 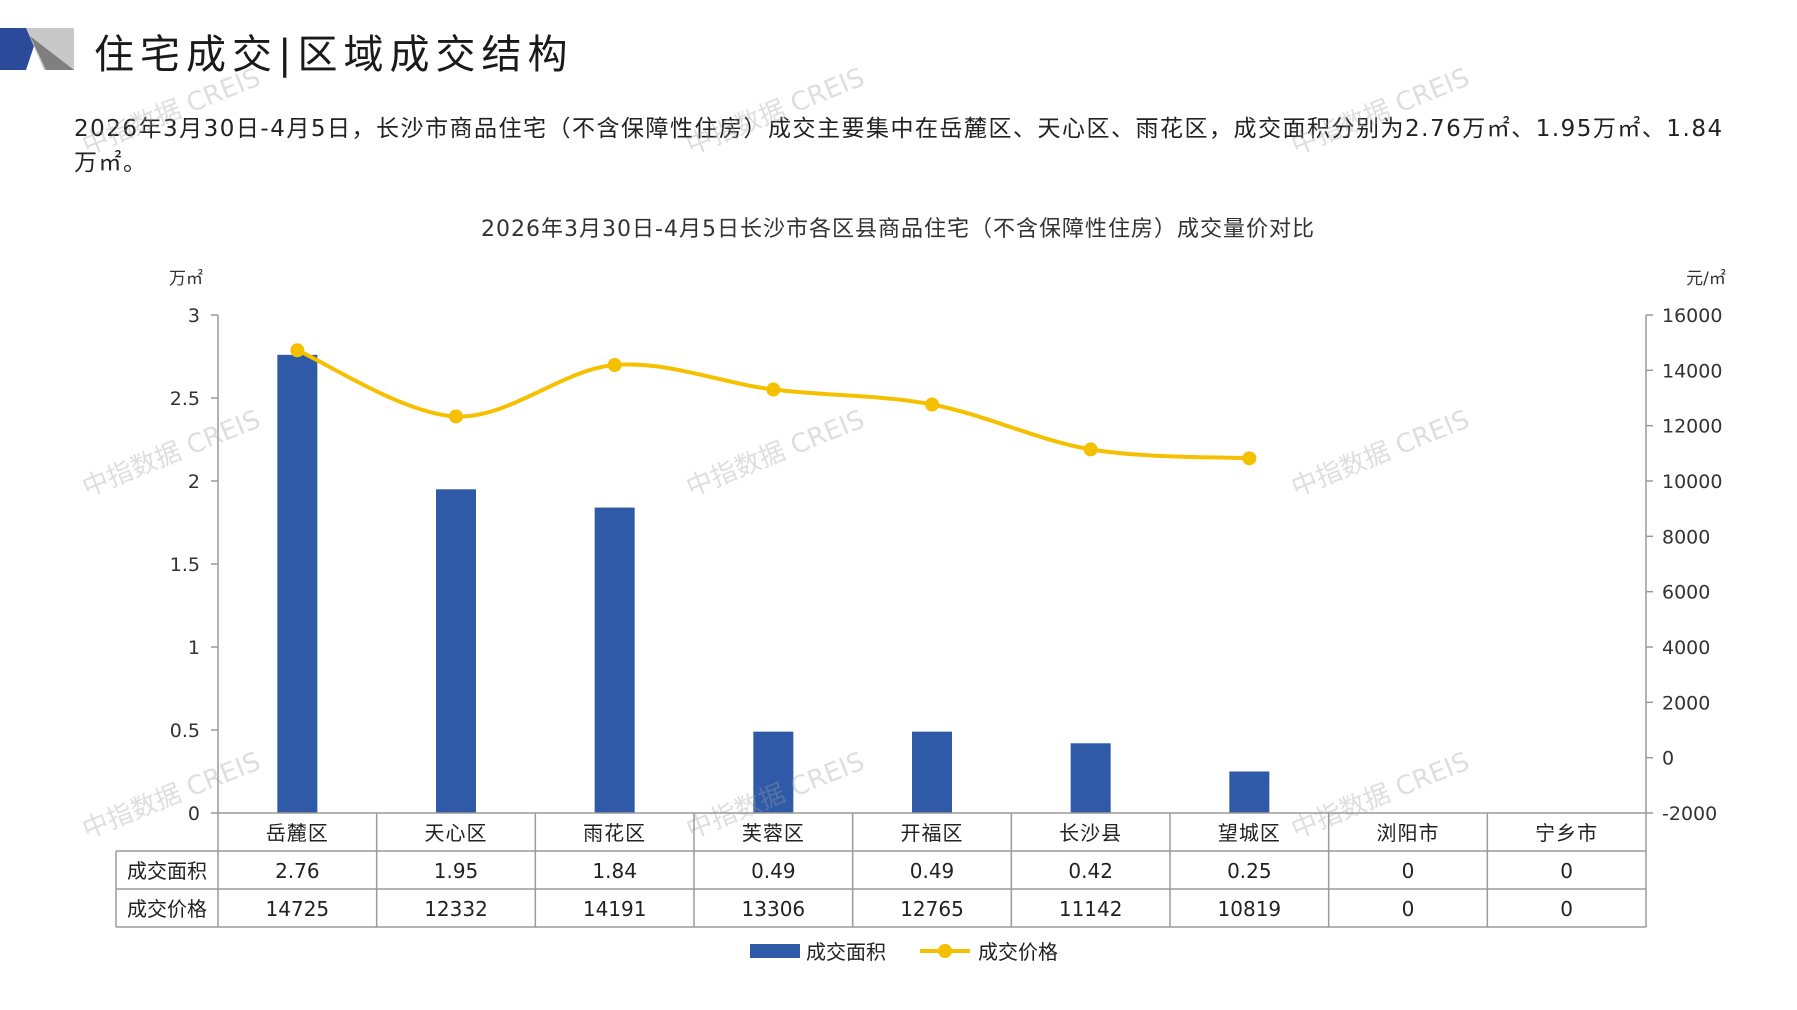 What do you see at coordinates (194, 316) in the screenshot?
I see `left-axis-tick-label: 3` at bounding box center [194, 316].